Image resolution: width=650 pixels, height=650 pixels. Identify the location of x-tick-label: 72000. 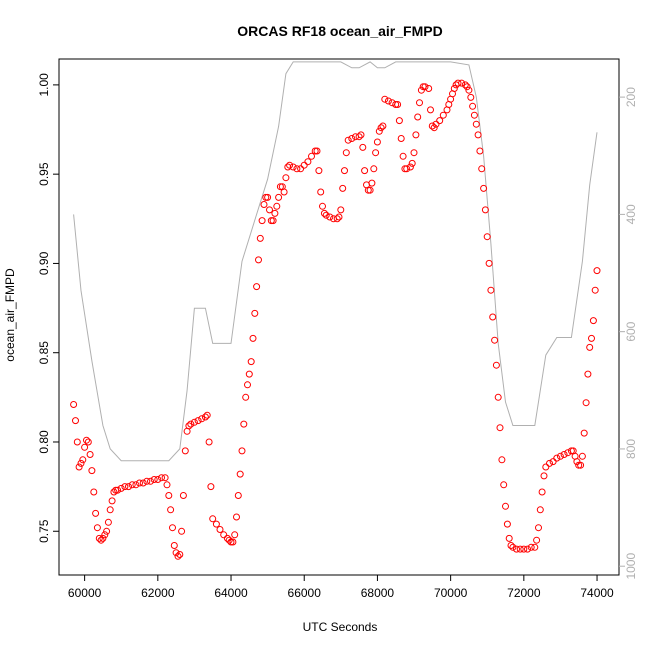
(524, 593).